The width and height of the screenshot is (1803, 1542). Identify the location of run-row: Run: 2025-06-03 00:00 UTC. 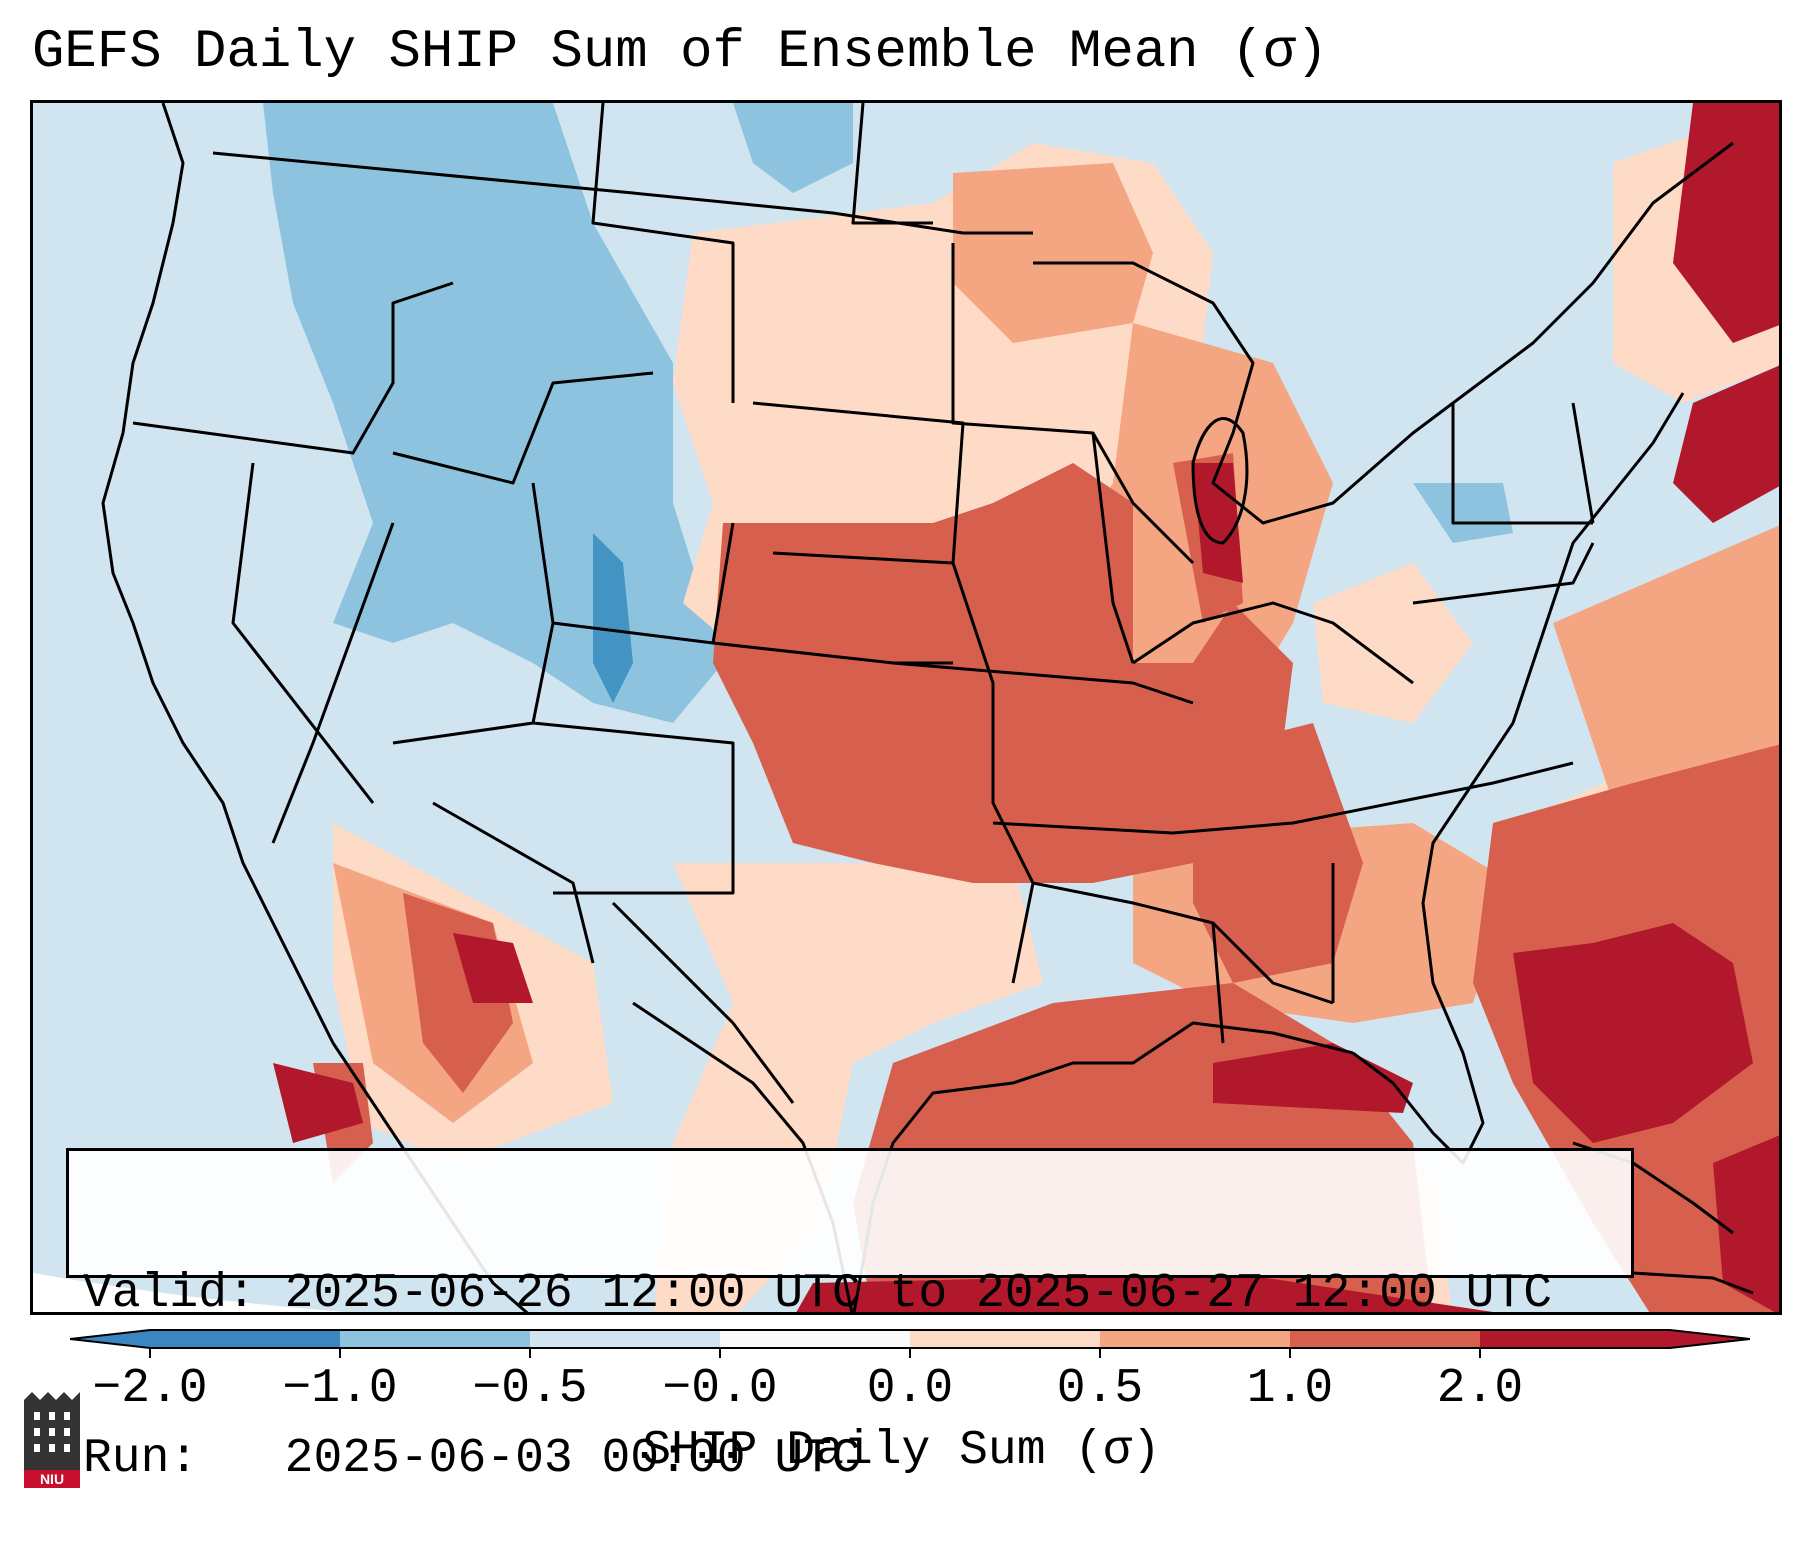
(857, 1459).